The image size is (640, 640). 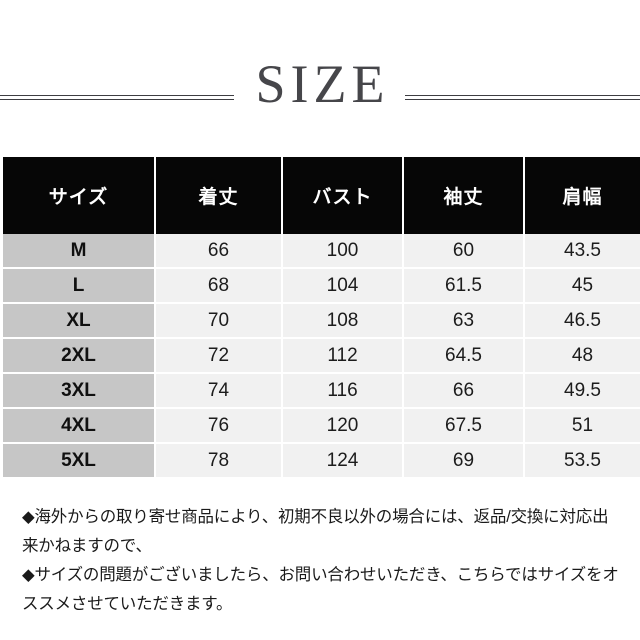 I want to click on table-header: サイズ 着丈 バスト 袖丈 肩幅, so click(x=321, y=195).